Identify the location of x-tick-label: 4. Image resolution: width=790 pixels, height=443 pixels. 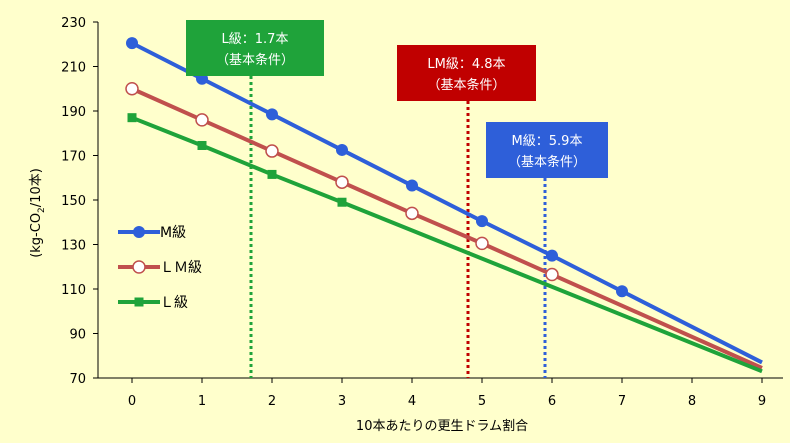
(412, 401).